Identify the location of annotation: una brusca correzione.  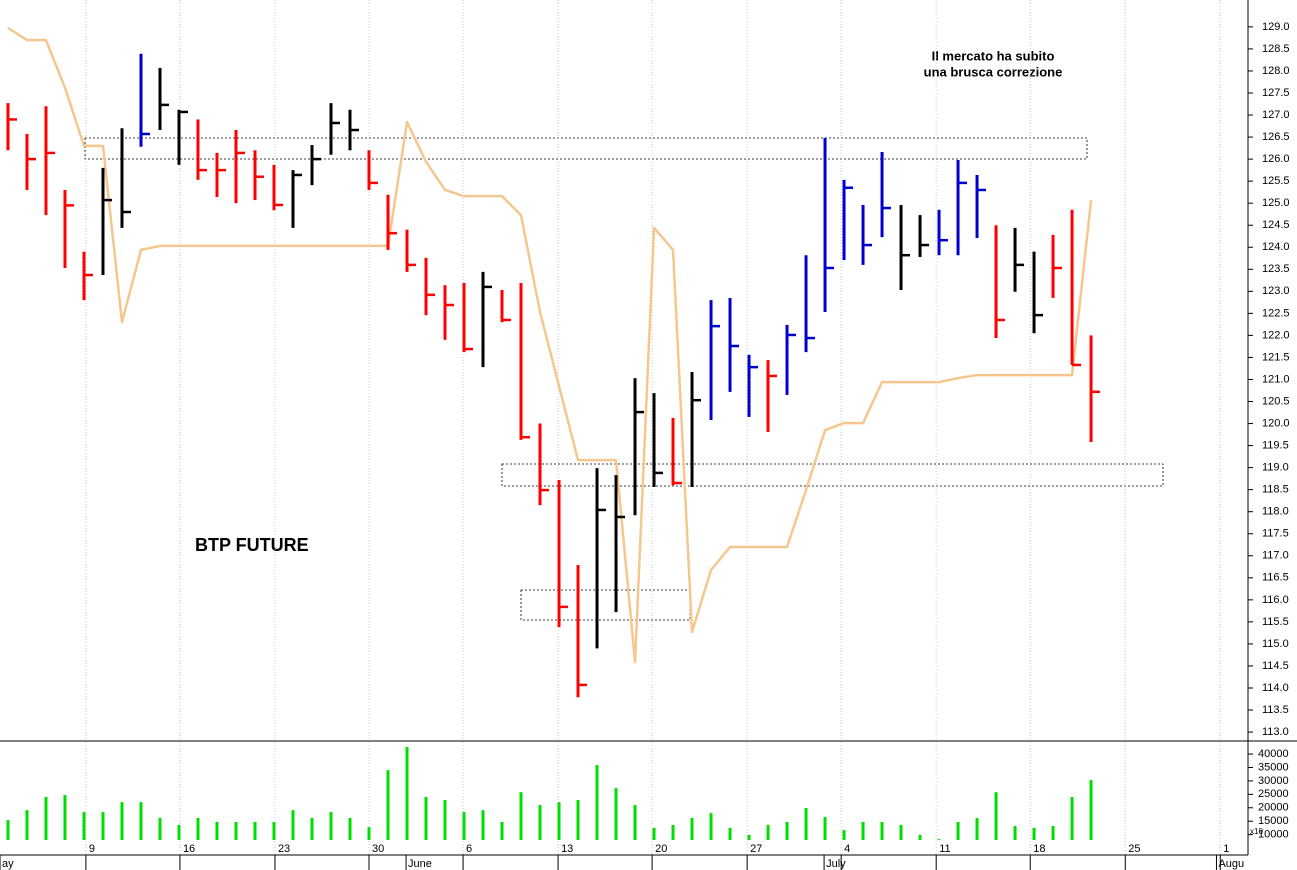
(993, 71).